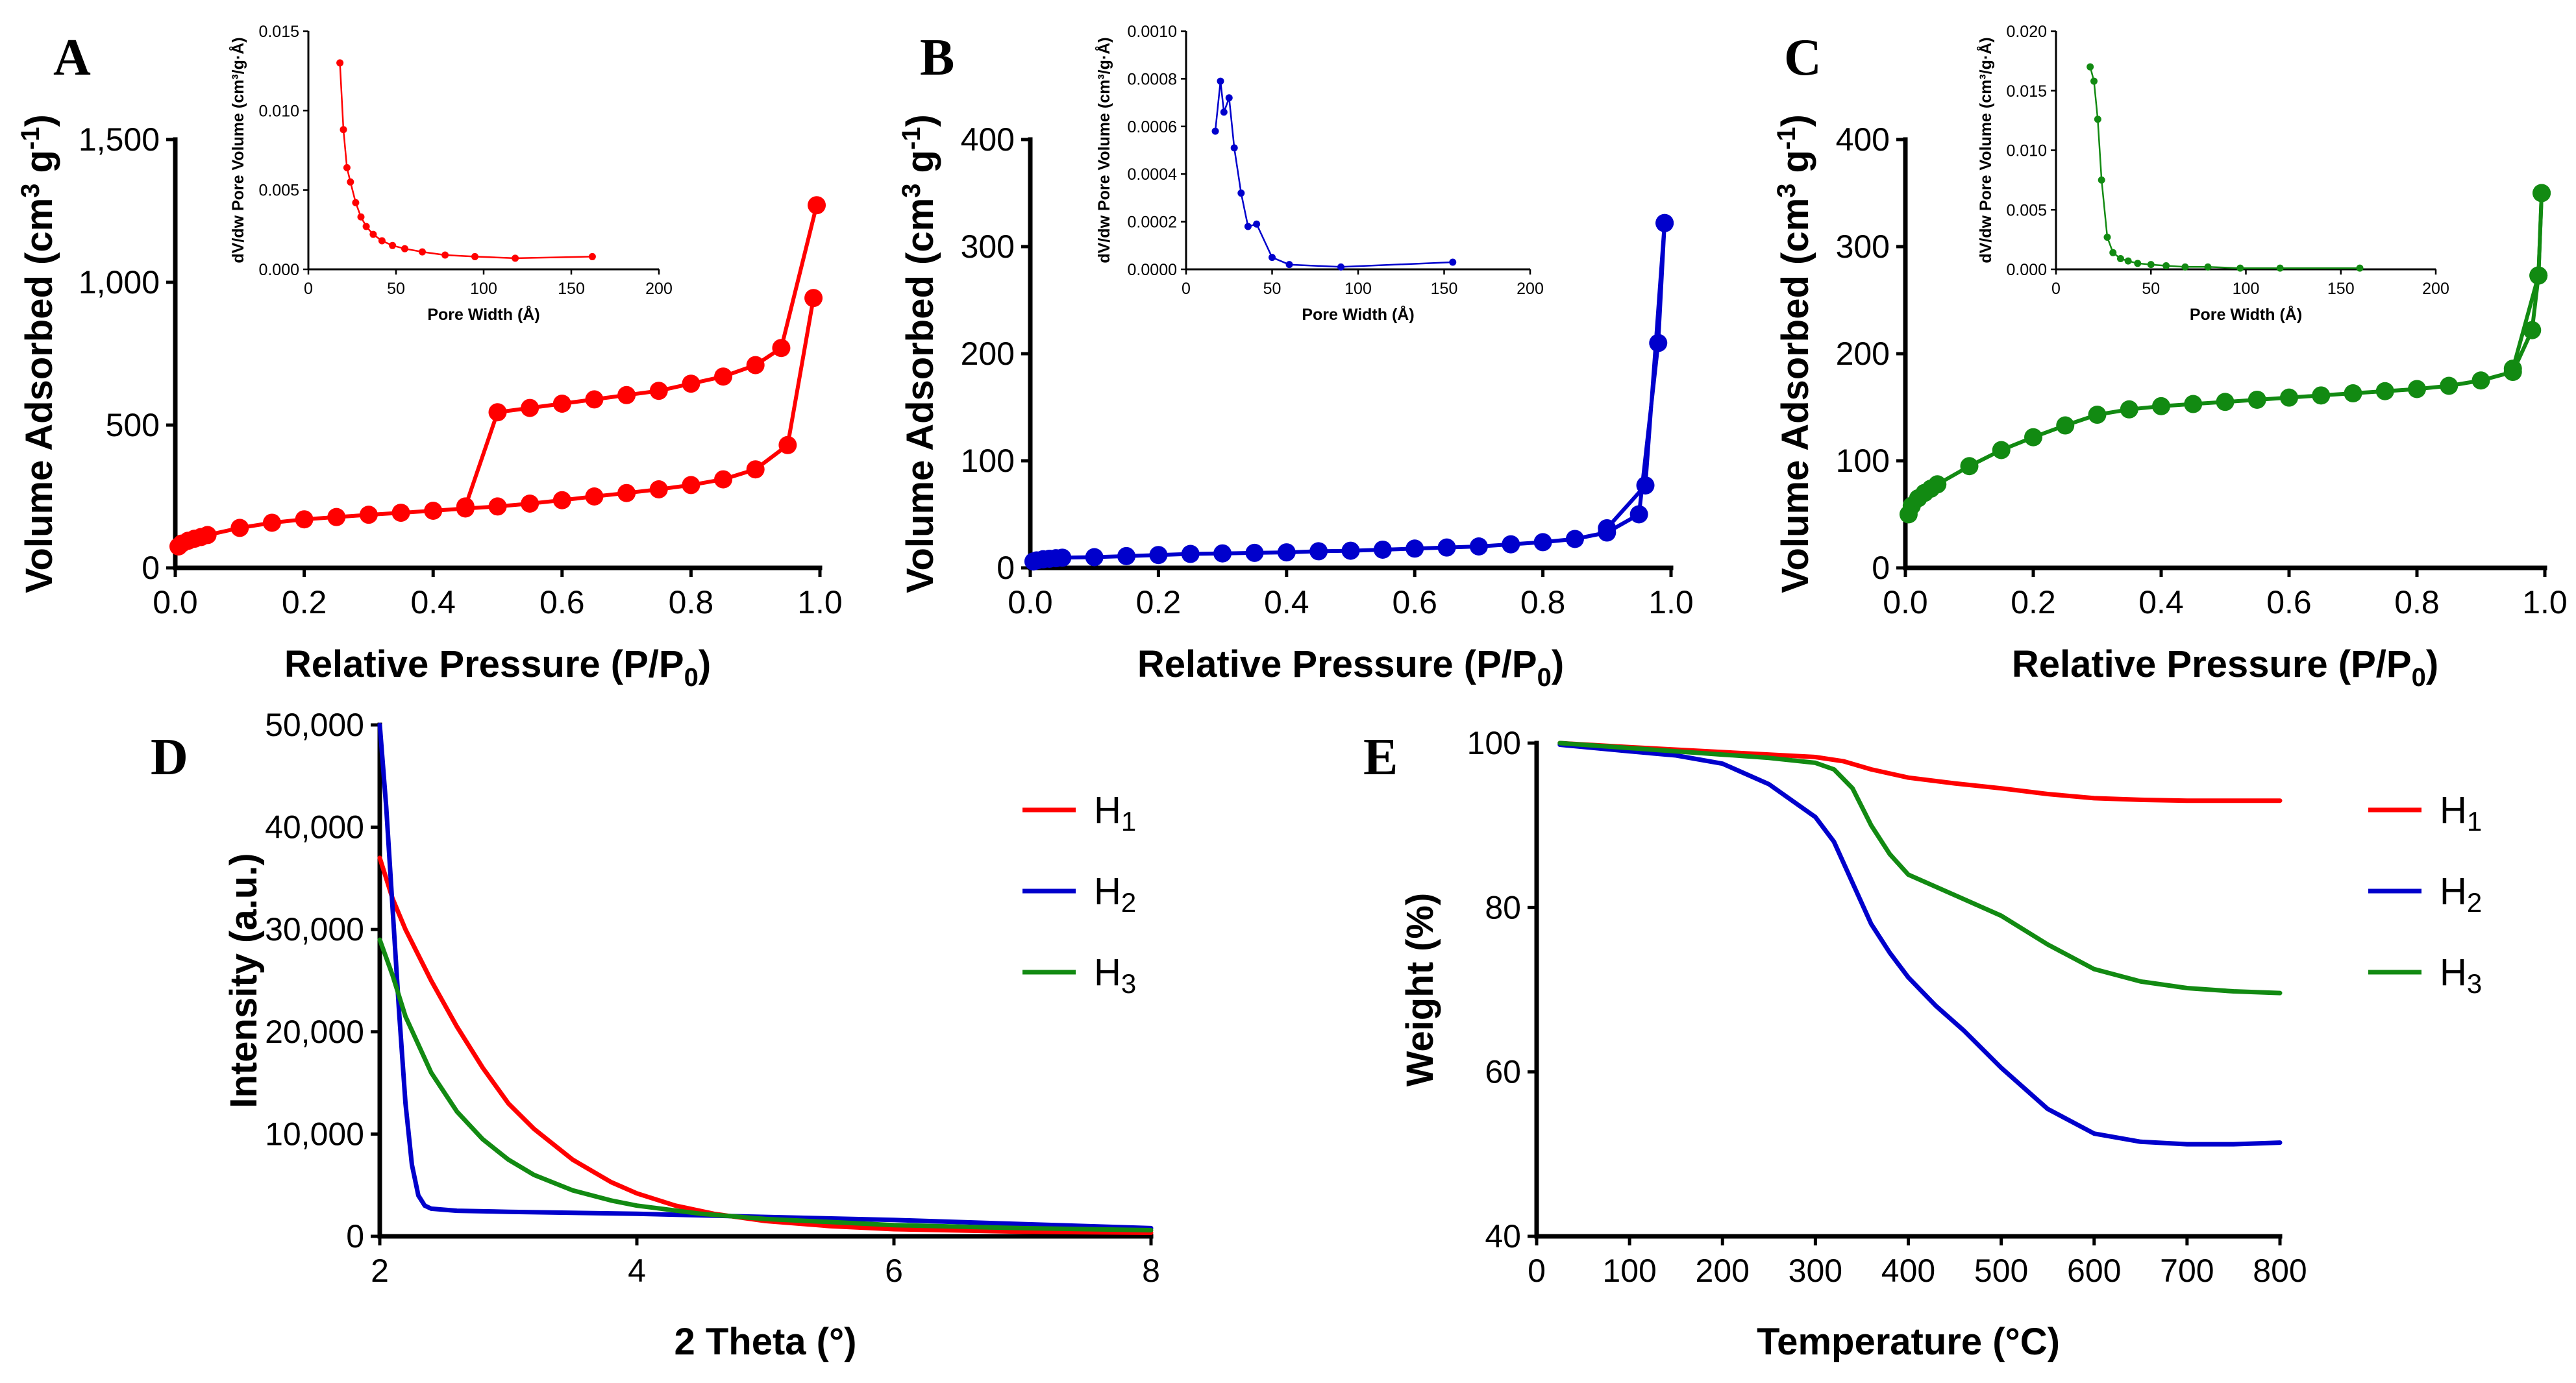 The width and height of the screenshot is (2576, 1383). I want to click on x-tick-label: 500, so click(2001, 1271).